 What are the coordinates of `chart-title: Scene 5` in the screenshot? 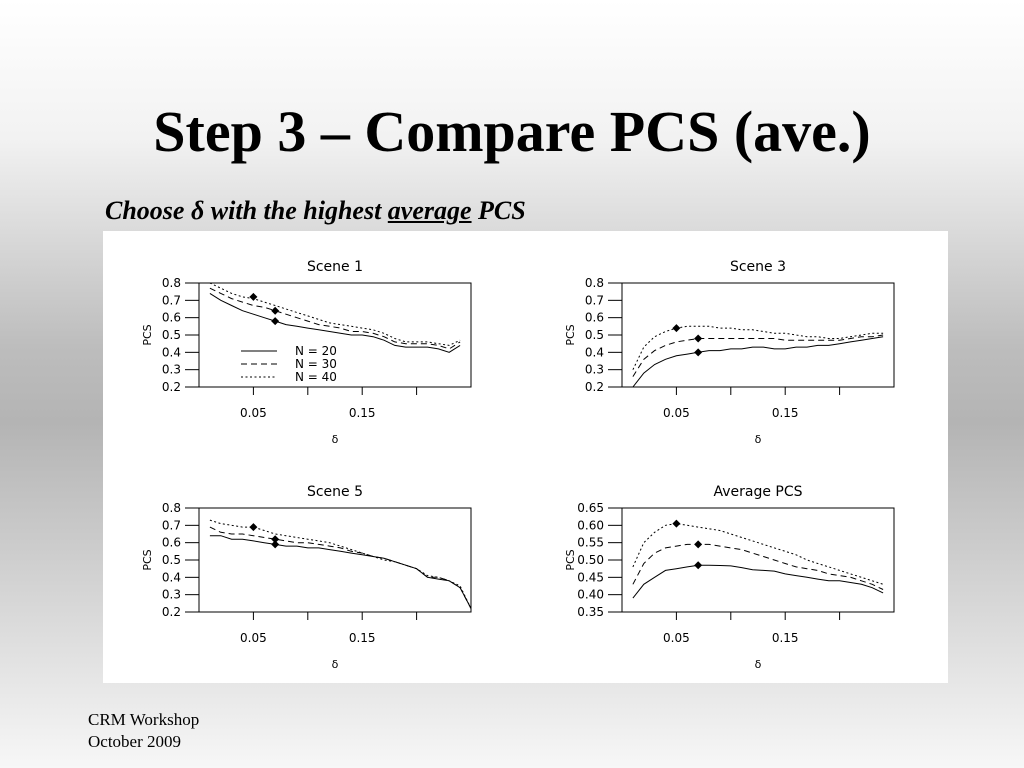 It's located at (335, 492).